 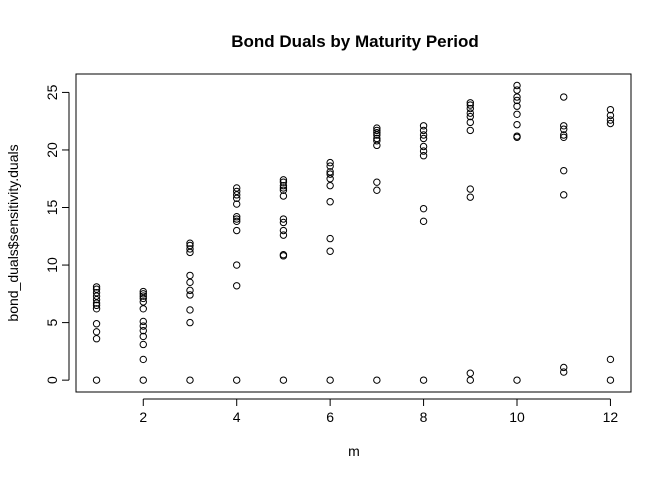 What do you see at coordinates (143, 417) in the screenshot?
I see `x-tick-label: 2` at bounding box center [143, 417].